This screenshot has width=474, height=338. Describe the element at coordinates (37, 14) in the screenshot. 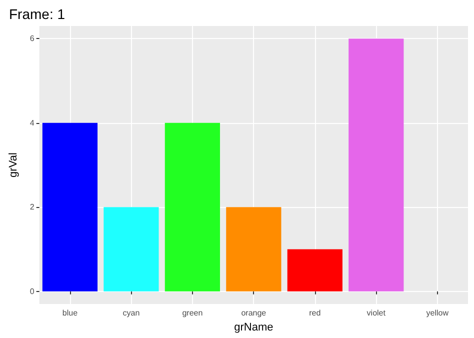

I see `chart-title: Frame: 1` at that location.